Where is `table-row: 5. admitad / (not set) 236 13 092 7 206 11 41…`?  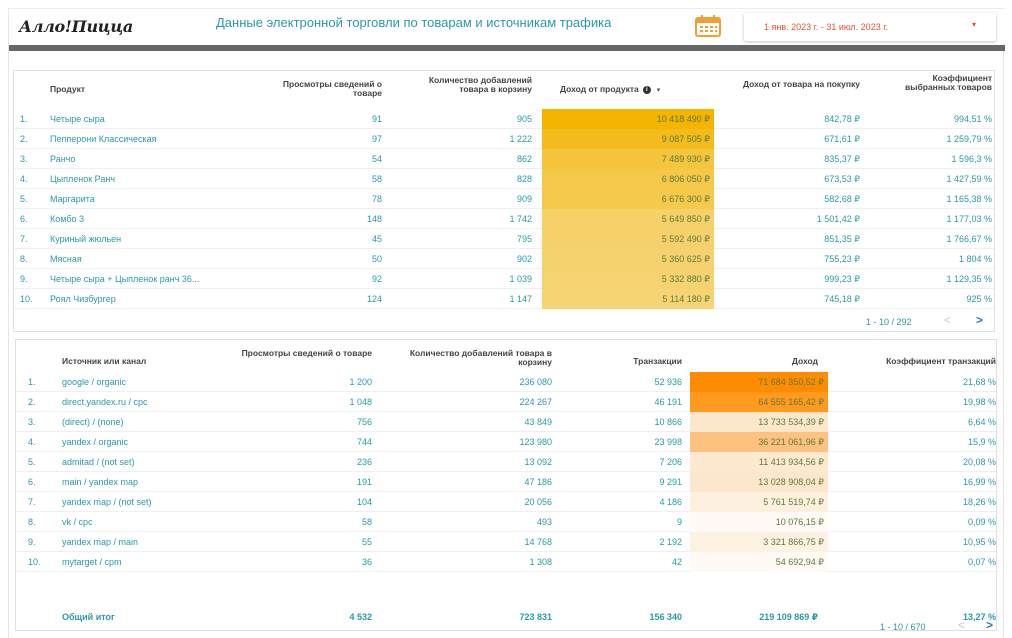
table-row: 5. admitad / (not set) 236 13 092 7 206 11 41… is located at coordinates (506, 462).